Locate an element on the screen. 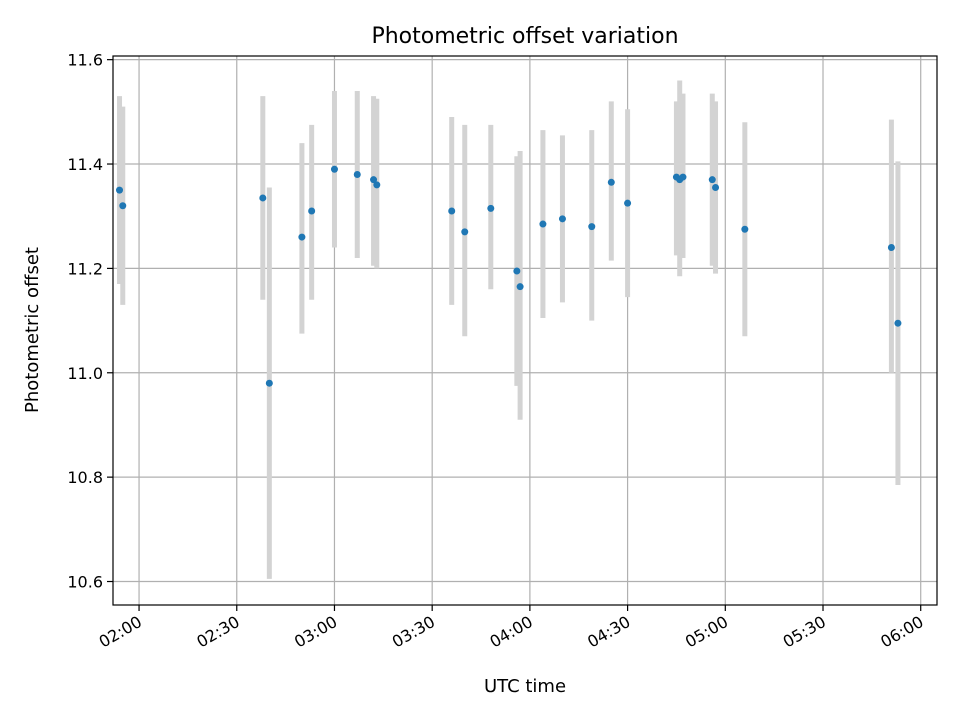 This screenshot has height=720, width=960. x-tick-label: 04:30 is located at coordinates (608, 632).